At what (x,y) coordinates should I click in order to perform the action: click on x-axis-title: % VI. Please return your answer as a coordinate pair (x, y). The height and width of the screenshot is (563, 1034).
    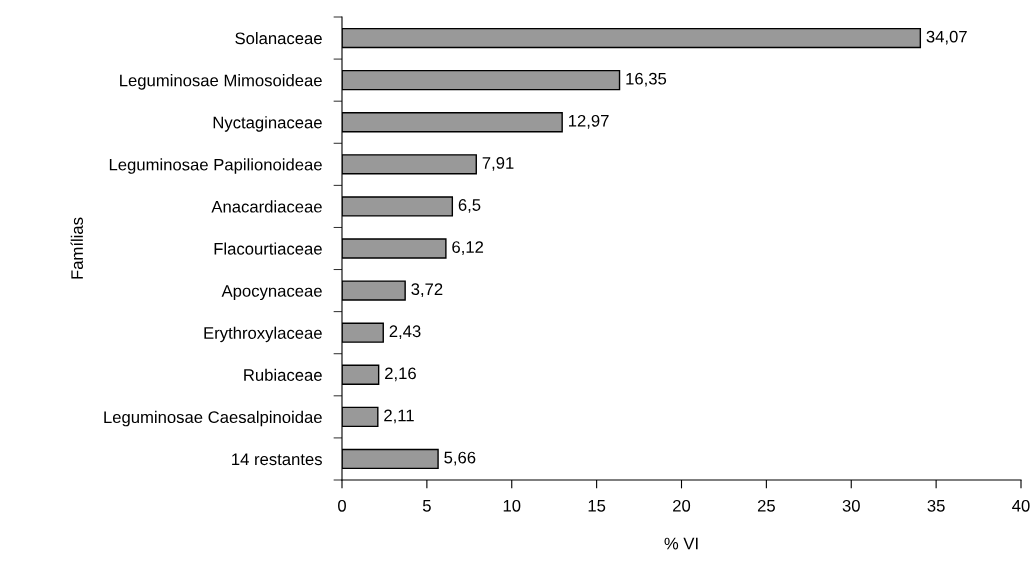
    Looking at the image, I should click on (681, 543).